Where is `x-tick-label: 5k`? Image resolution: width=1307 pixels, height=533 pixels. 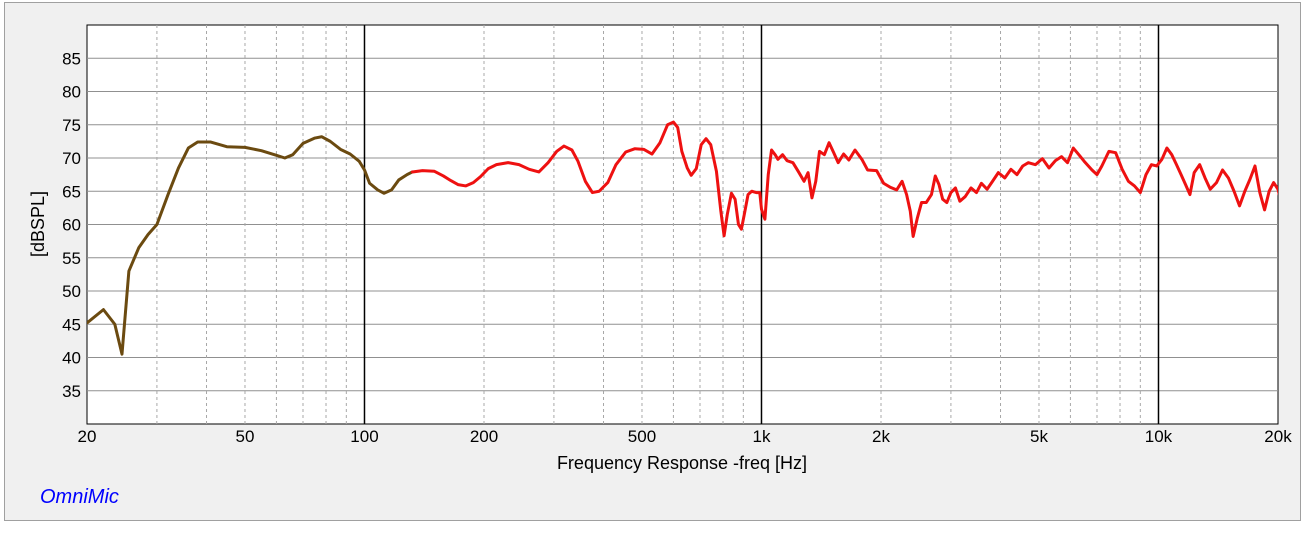
x-tick-label: 5k is located at coordinates (1039, 436).